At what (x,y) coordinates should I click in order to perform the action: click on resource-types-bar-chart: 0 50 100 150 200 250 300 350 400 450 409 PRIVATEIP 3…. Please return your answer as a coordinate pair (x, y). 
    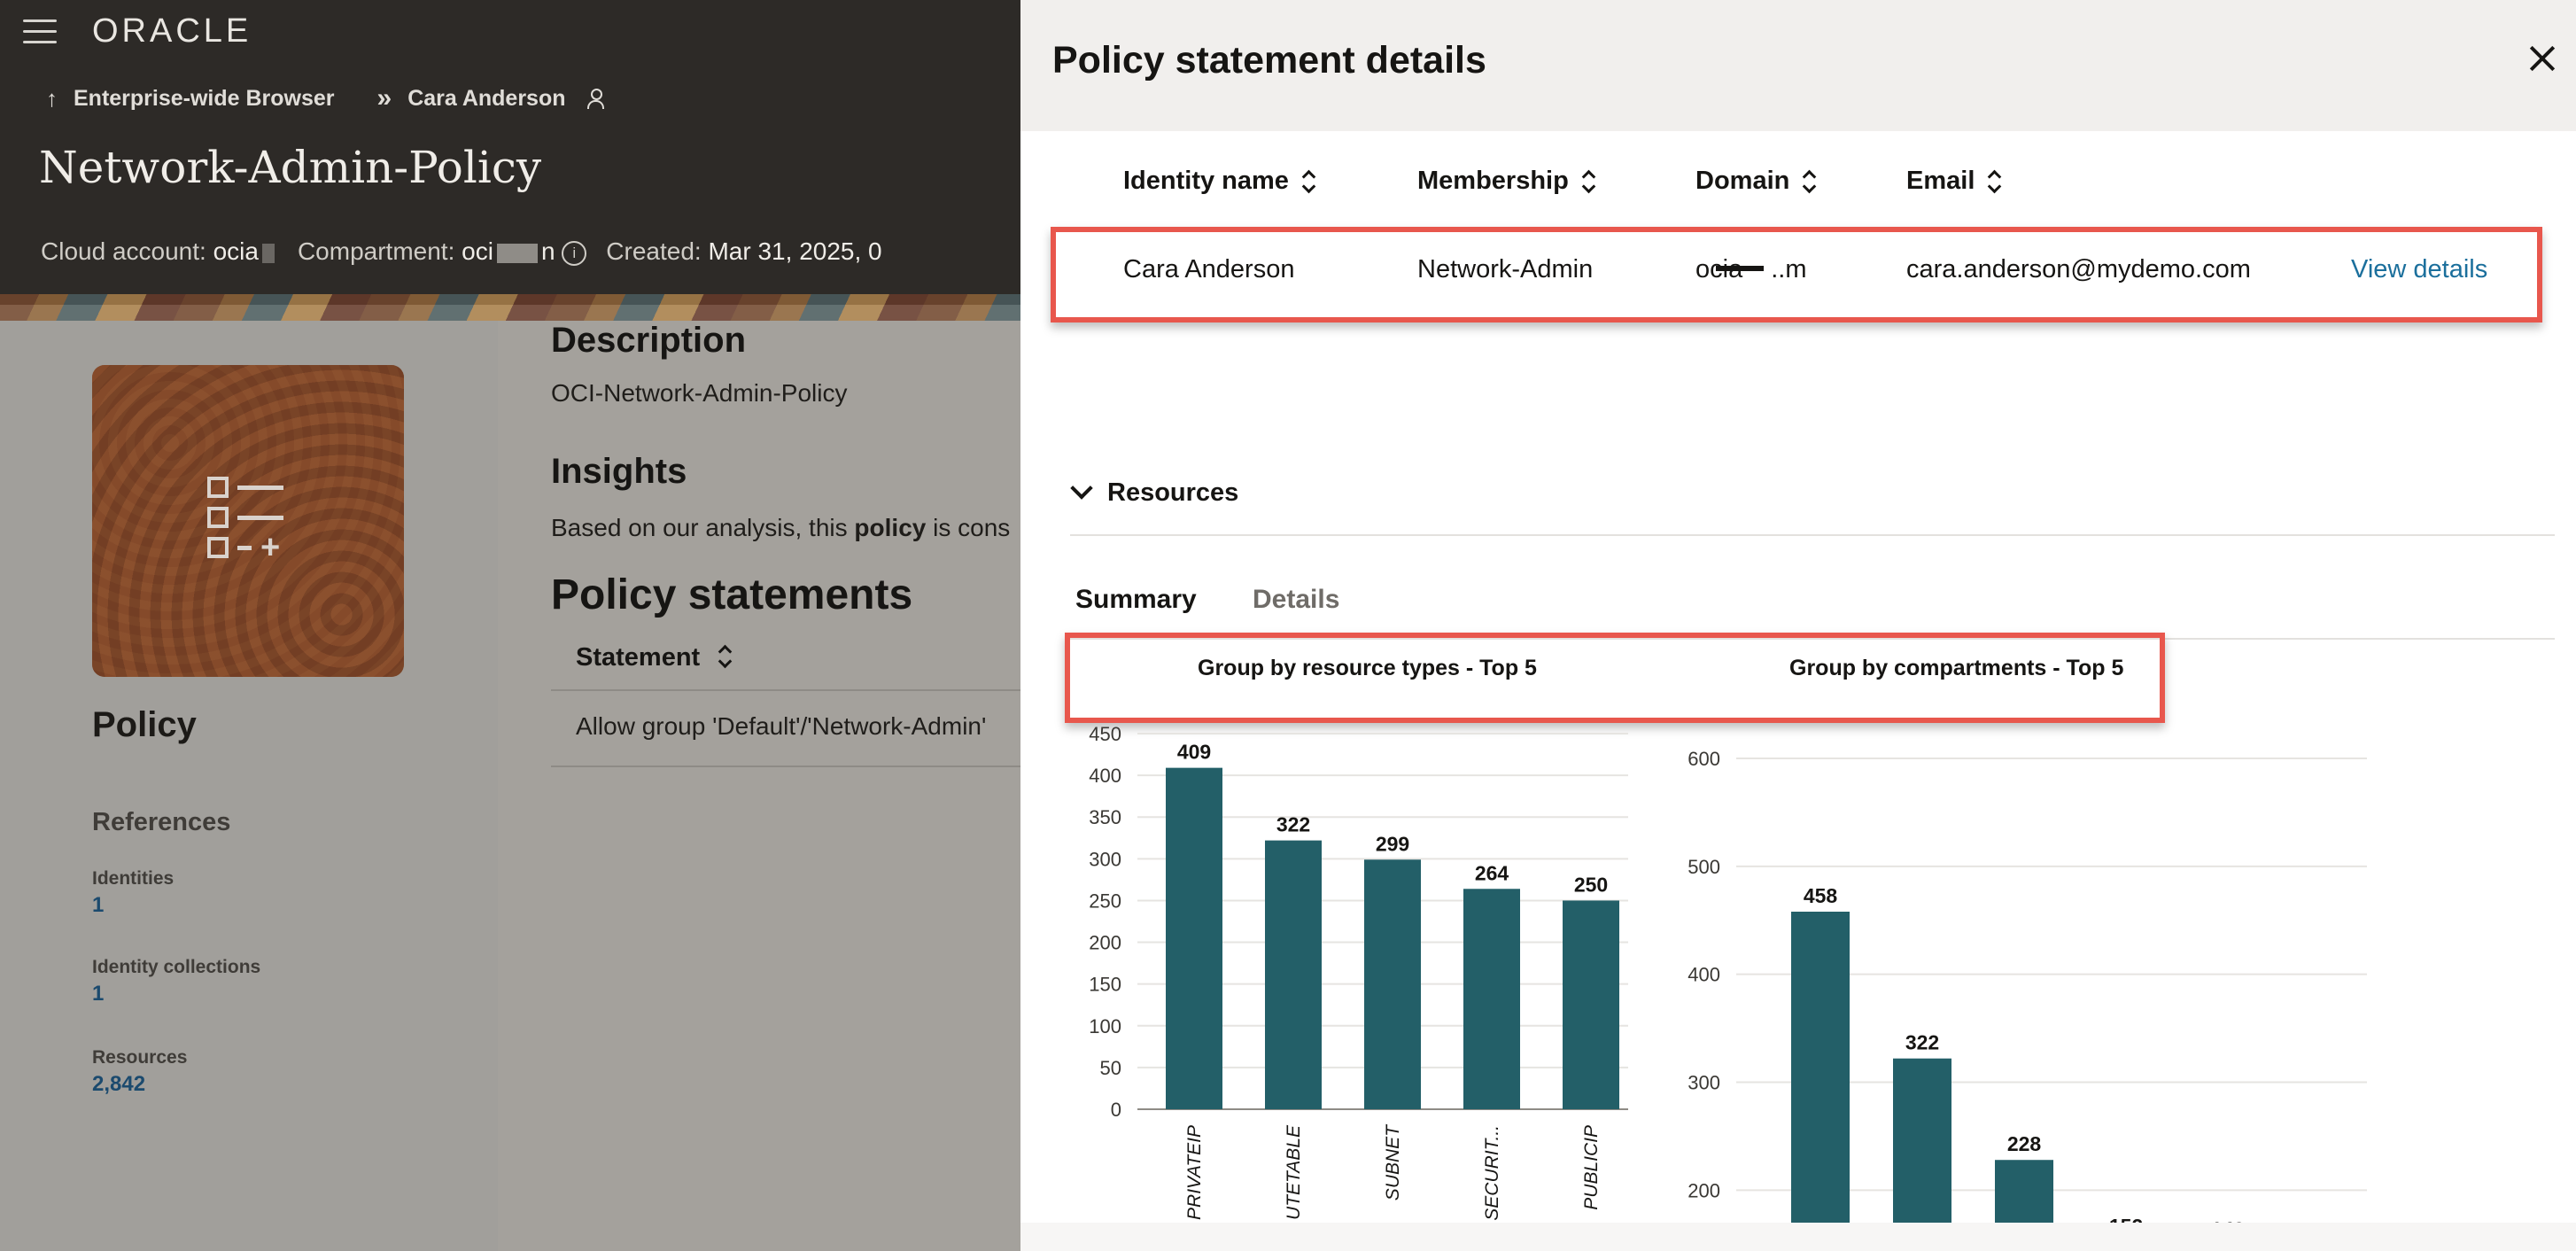
    Looking at the image, I should click on (1358, 972).